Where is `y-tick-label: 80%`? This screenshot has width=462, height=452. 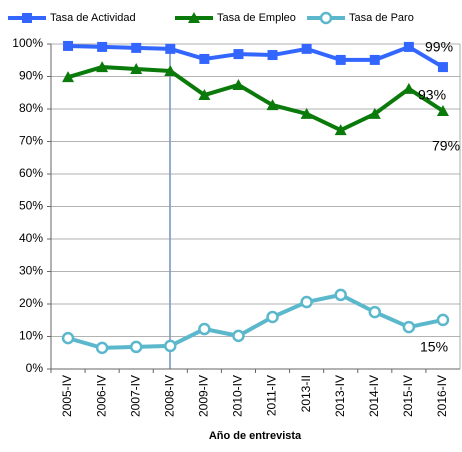 y-tick-label: 80% is located at coordinates (31, 108).